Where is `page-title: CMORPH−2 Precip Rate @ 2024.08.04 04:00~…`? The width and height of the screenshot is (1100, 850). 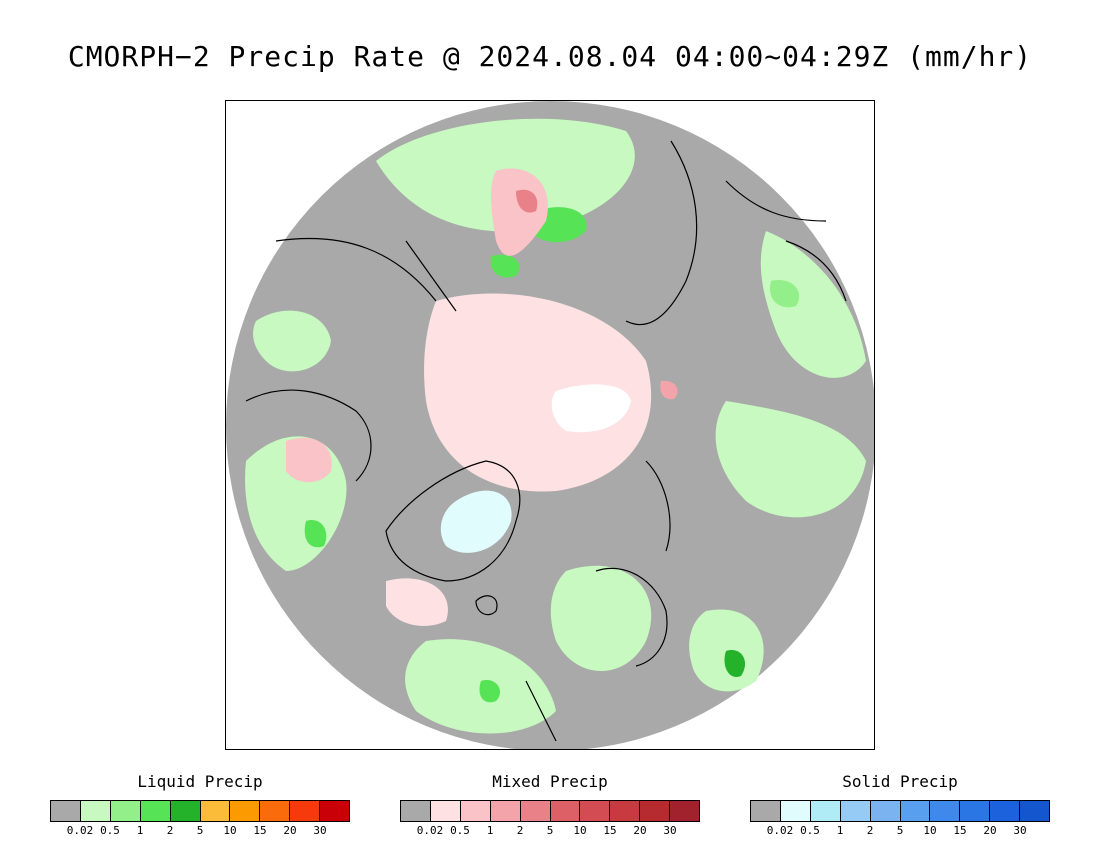
page-title: CMORPH−2 Precip Rate @ 2024.08.04 04:00~… is located at coordinates (550, 56).